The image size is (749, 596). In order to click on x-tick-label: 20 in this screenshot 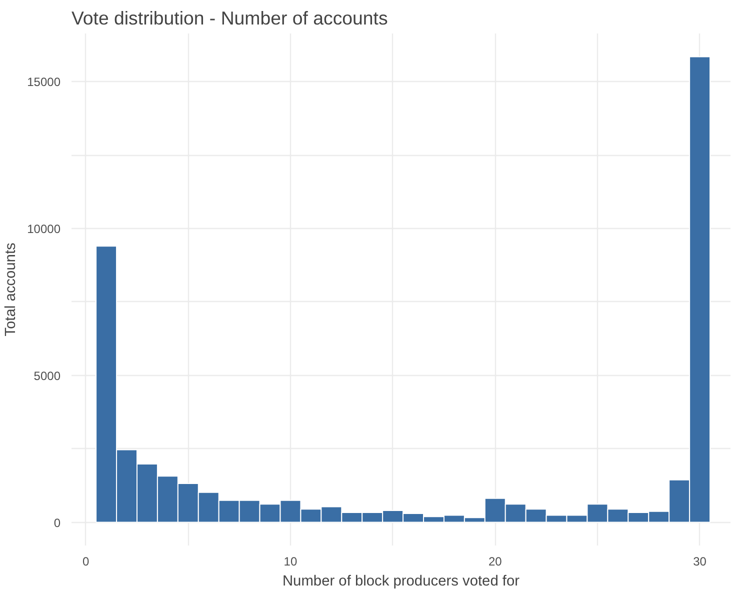, I will do `click(495, 561)`.